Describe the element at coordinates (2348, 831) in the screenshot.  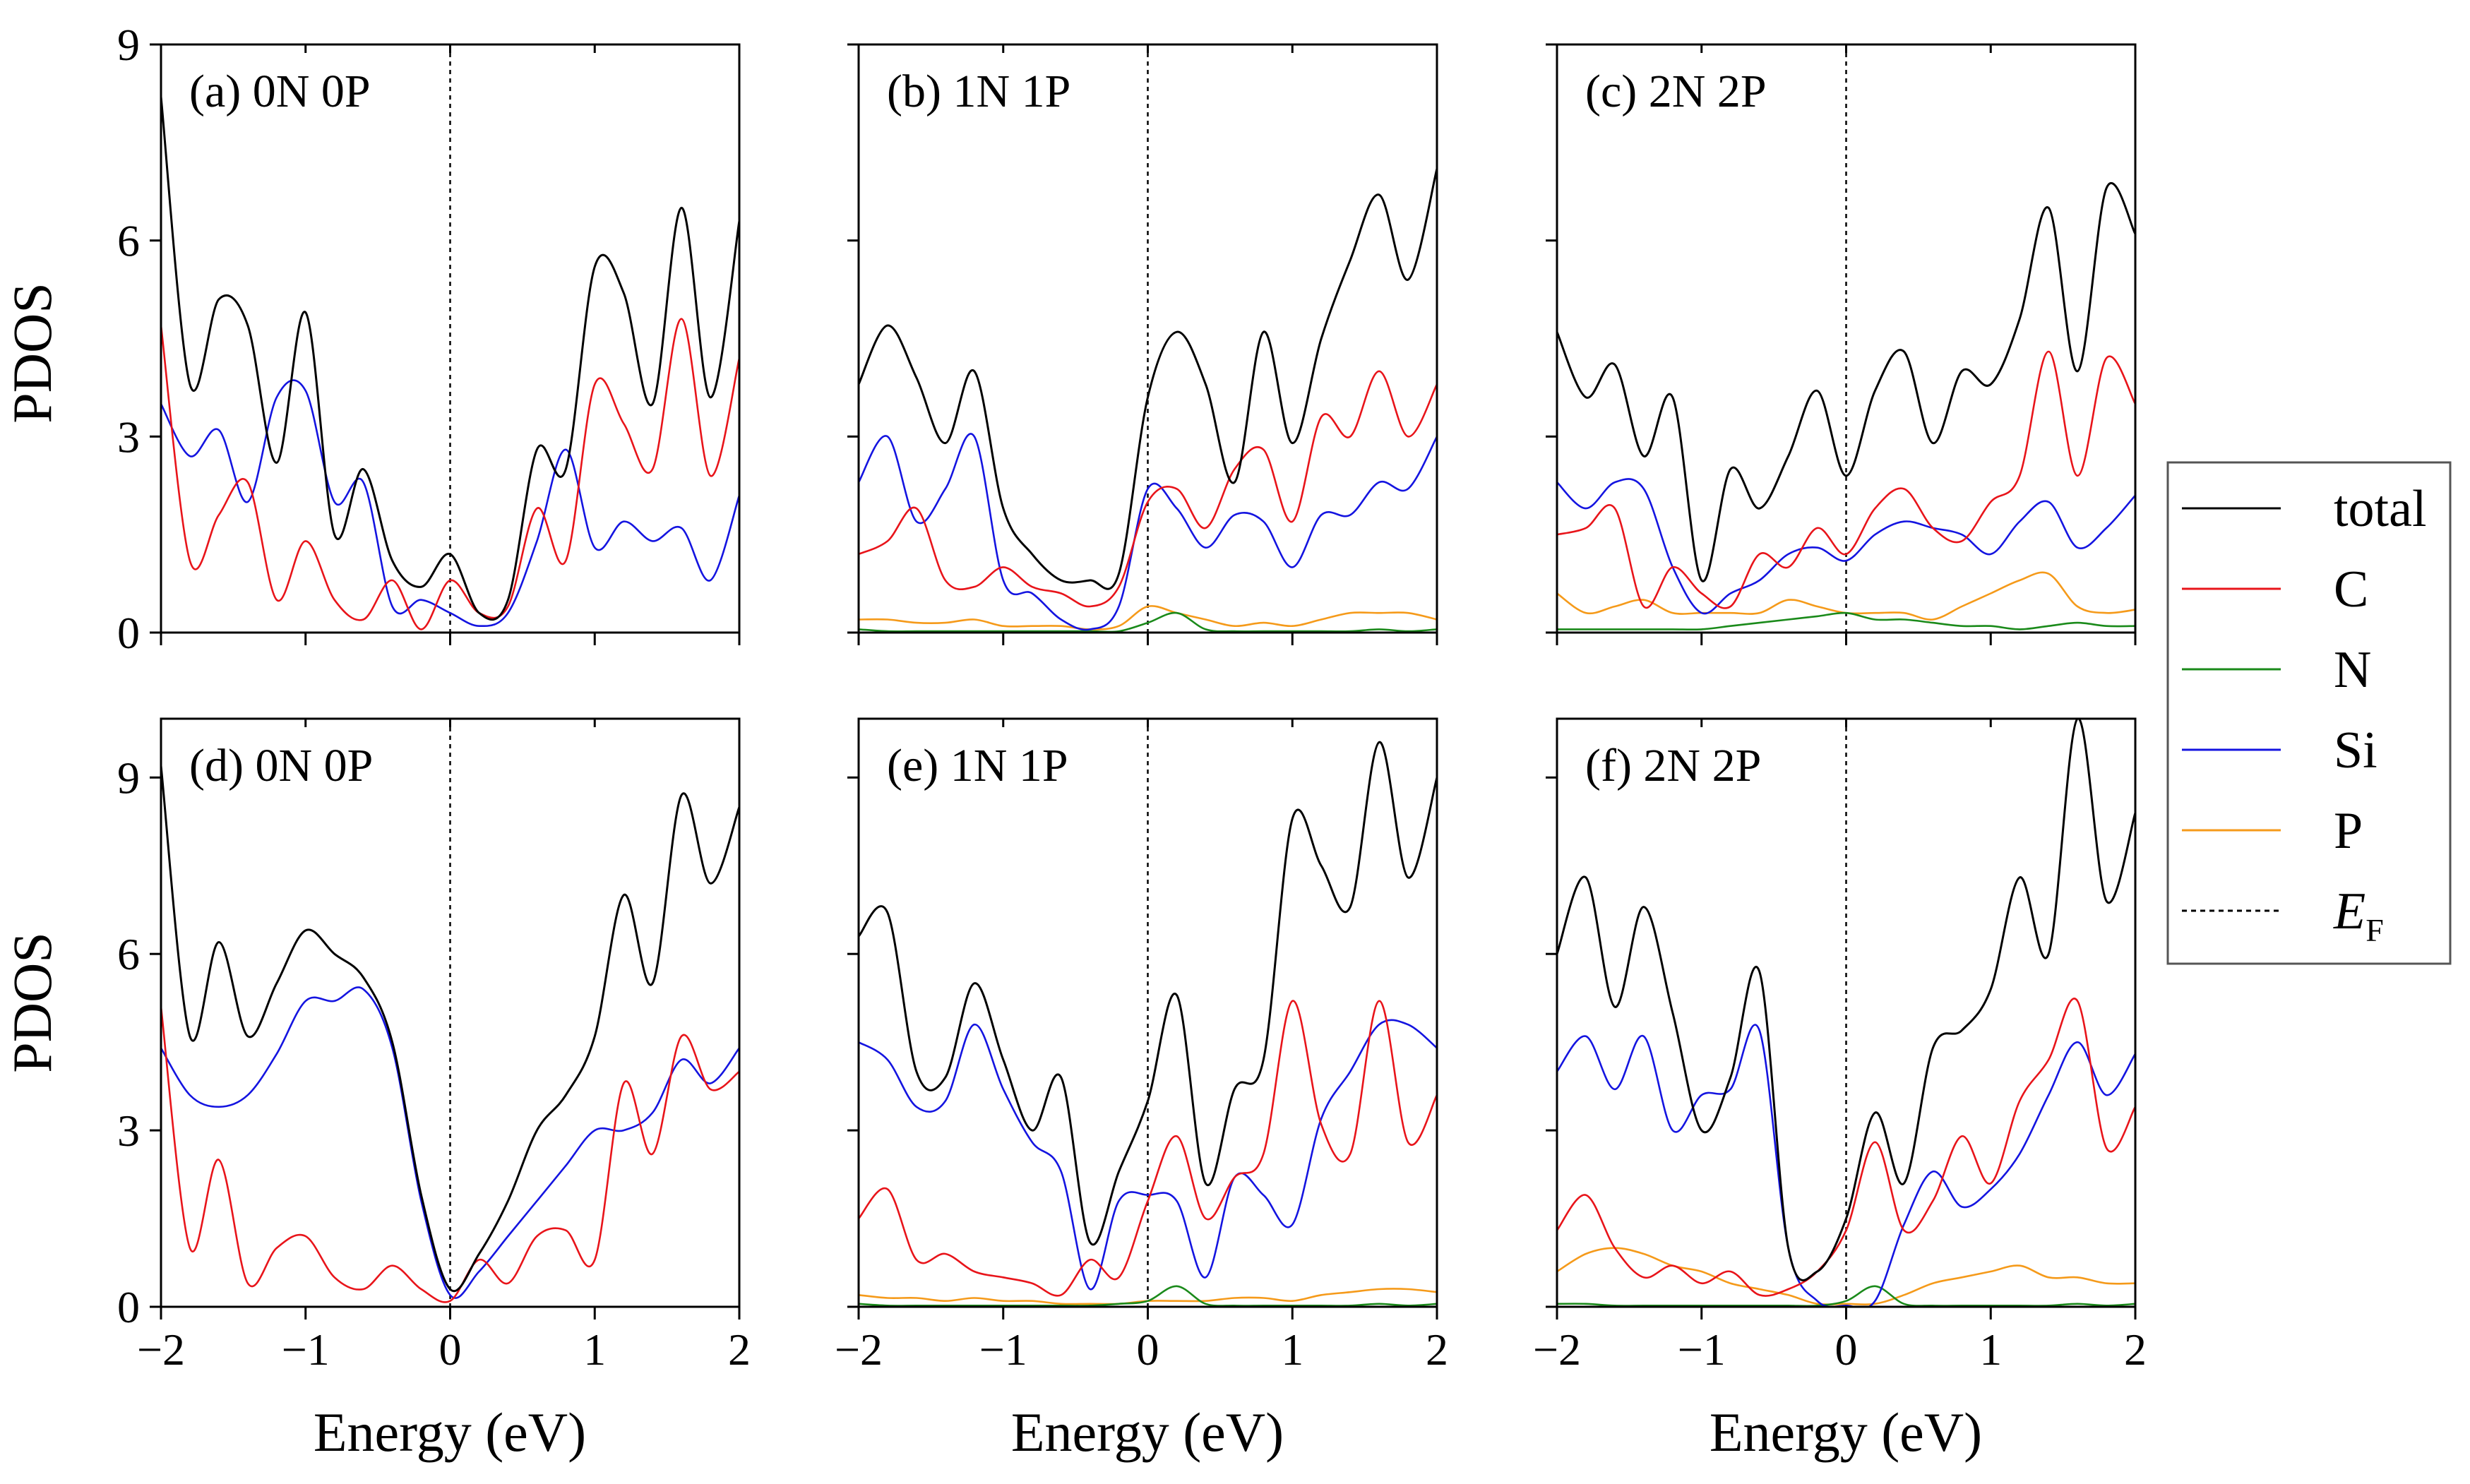
I see `legend-label-p: P` at that location.